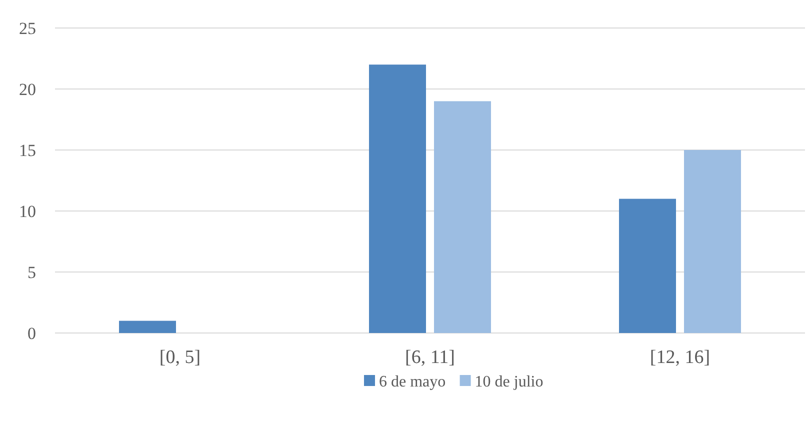 Image resolution: width=811 pixels, height=423 pixels. Describe the element at coordinates (509, 382) in the screenshot. I see `legend-label: 10 de julio` at that location.